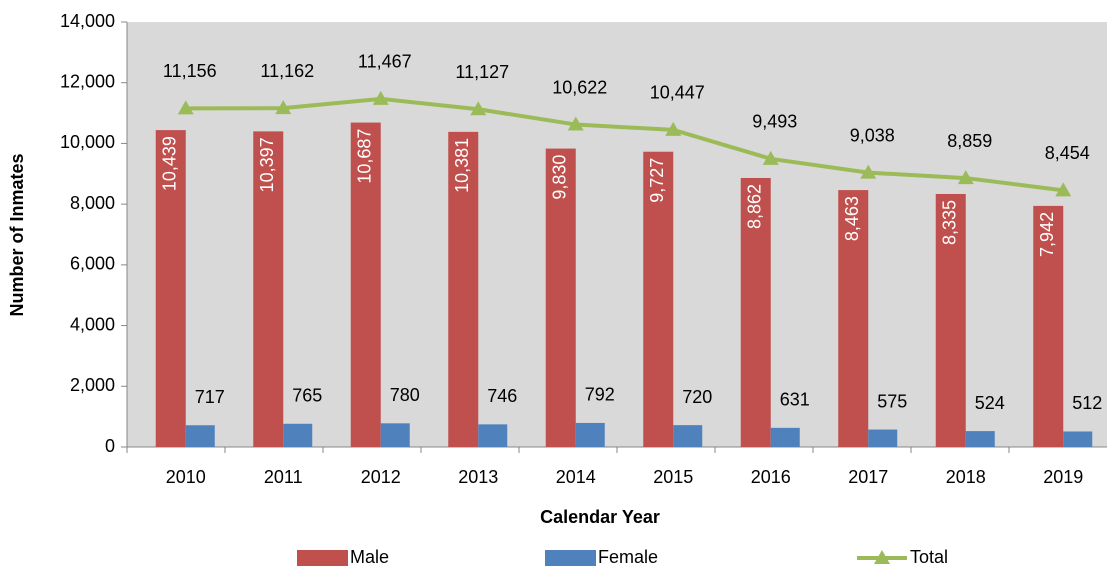  Describe the element at coordinates (628, 557) in the screenshot. I see `legend-label: Female` at that location.